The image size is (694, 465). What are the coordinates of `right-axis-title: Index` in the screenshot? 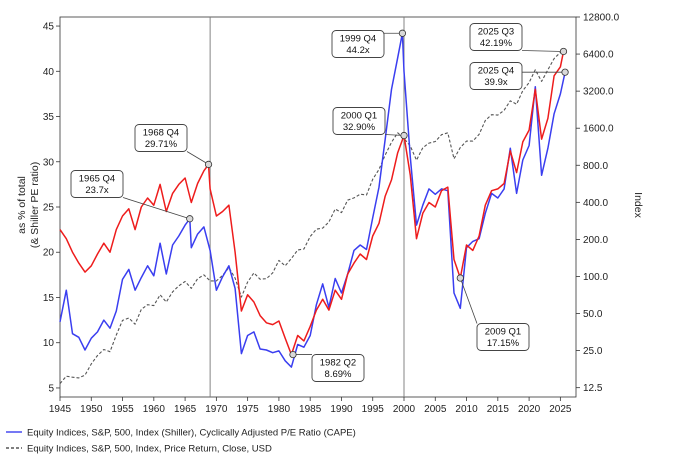 It's located at (638, 205).